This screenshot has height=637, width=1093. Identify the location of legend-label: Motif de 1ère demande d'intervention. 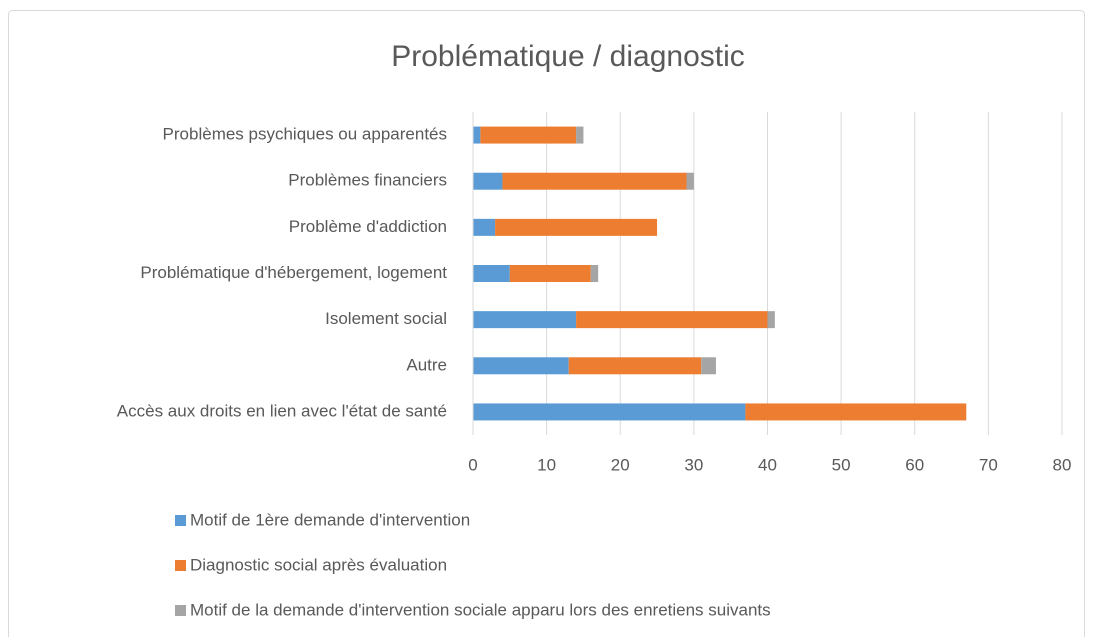
(330, 519).